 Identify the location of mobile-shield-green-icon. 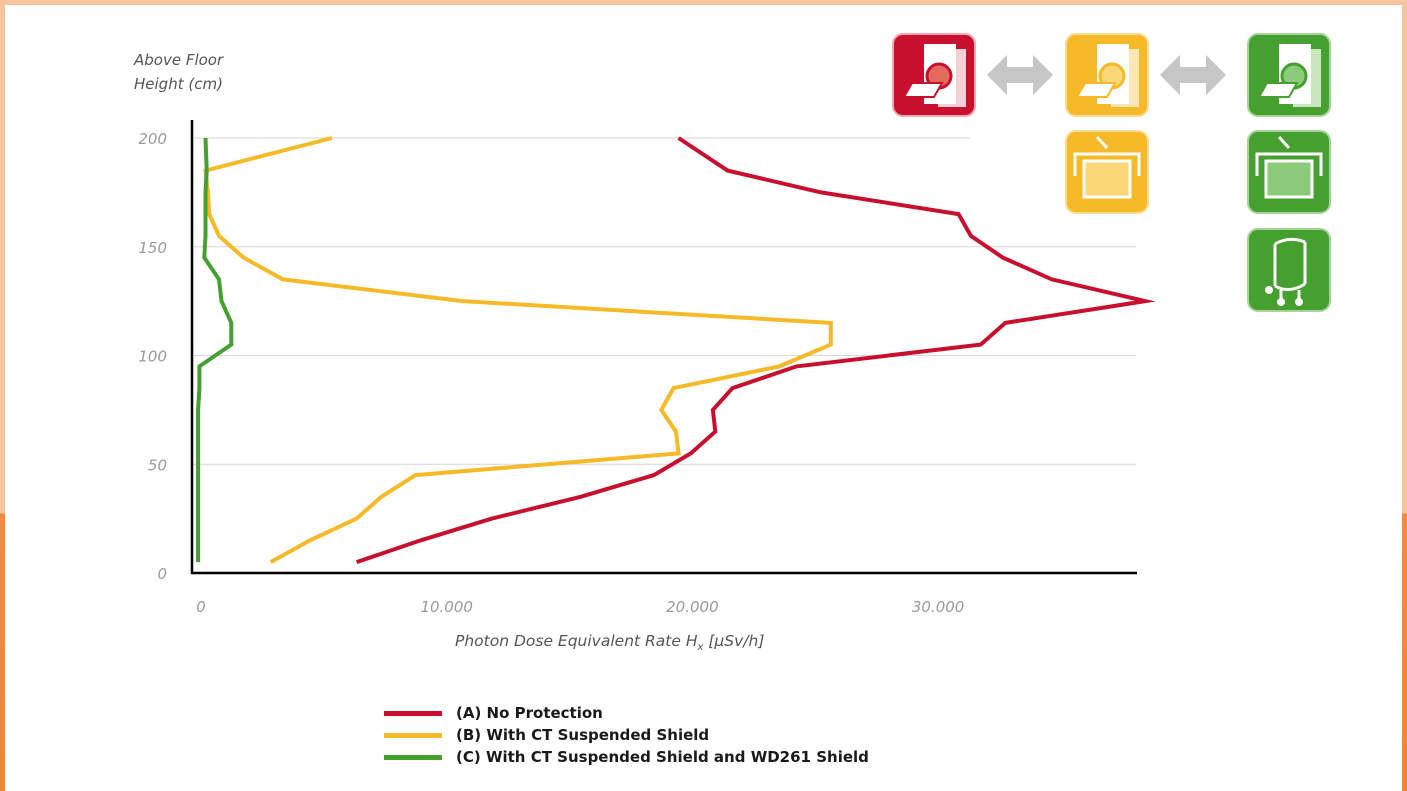
(1289, 270).